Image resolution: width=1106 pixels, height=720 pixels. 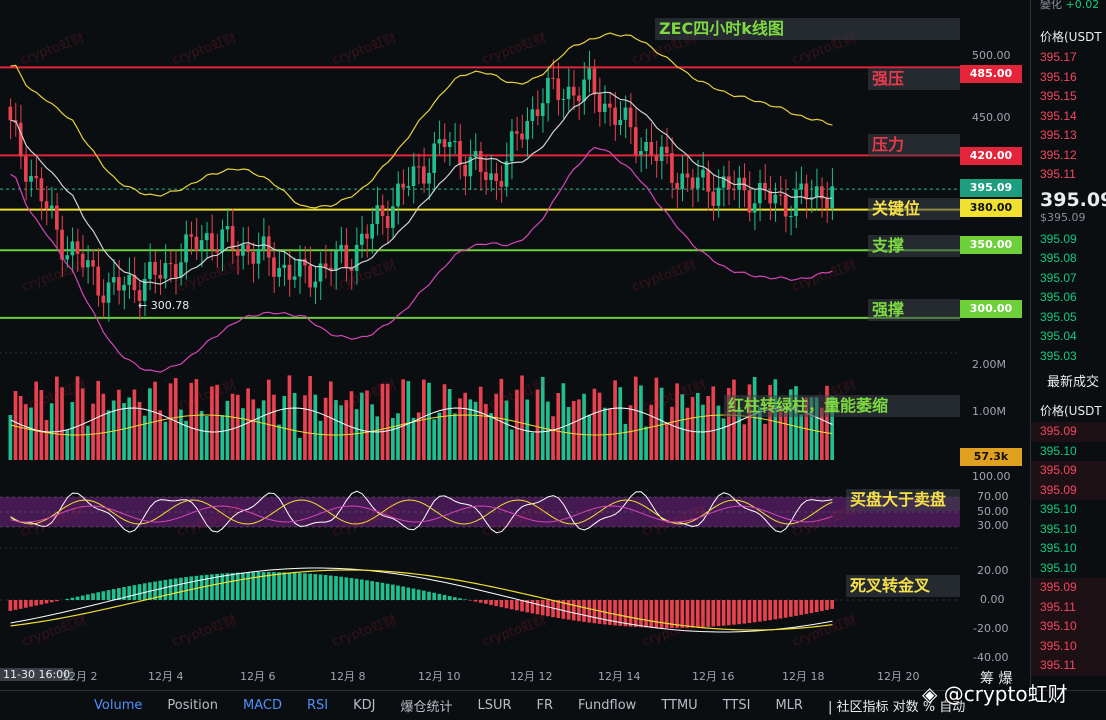 What do you see at coordinates (996, 679) in the screenshot?
I see `top-right-icons: 筹 爆` at bounding box center [996, 679].